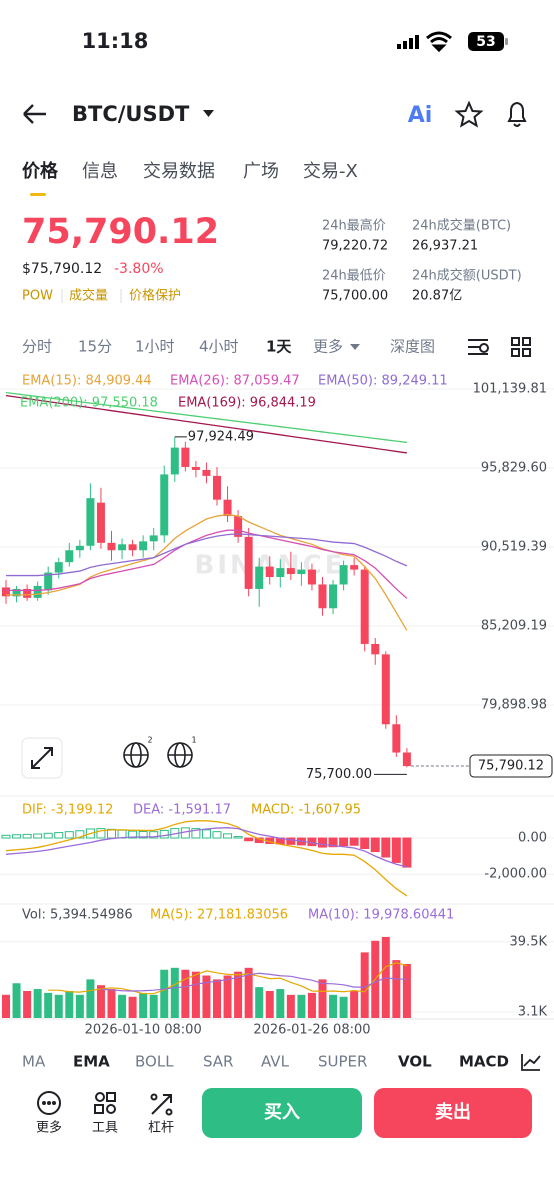 This screenshot has height=1200, width=554. What do you see at coordinates (37, 296) in the screenshot?
I see `price-tag: POW` at bounding box center [37, 296].